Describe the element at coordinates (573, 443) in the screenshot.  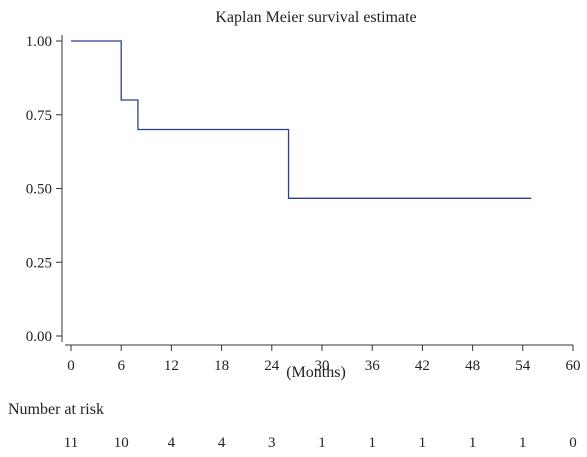
I see `risk-table-value: 0` at that location.